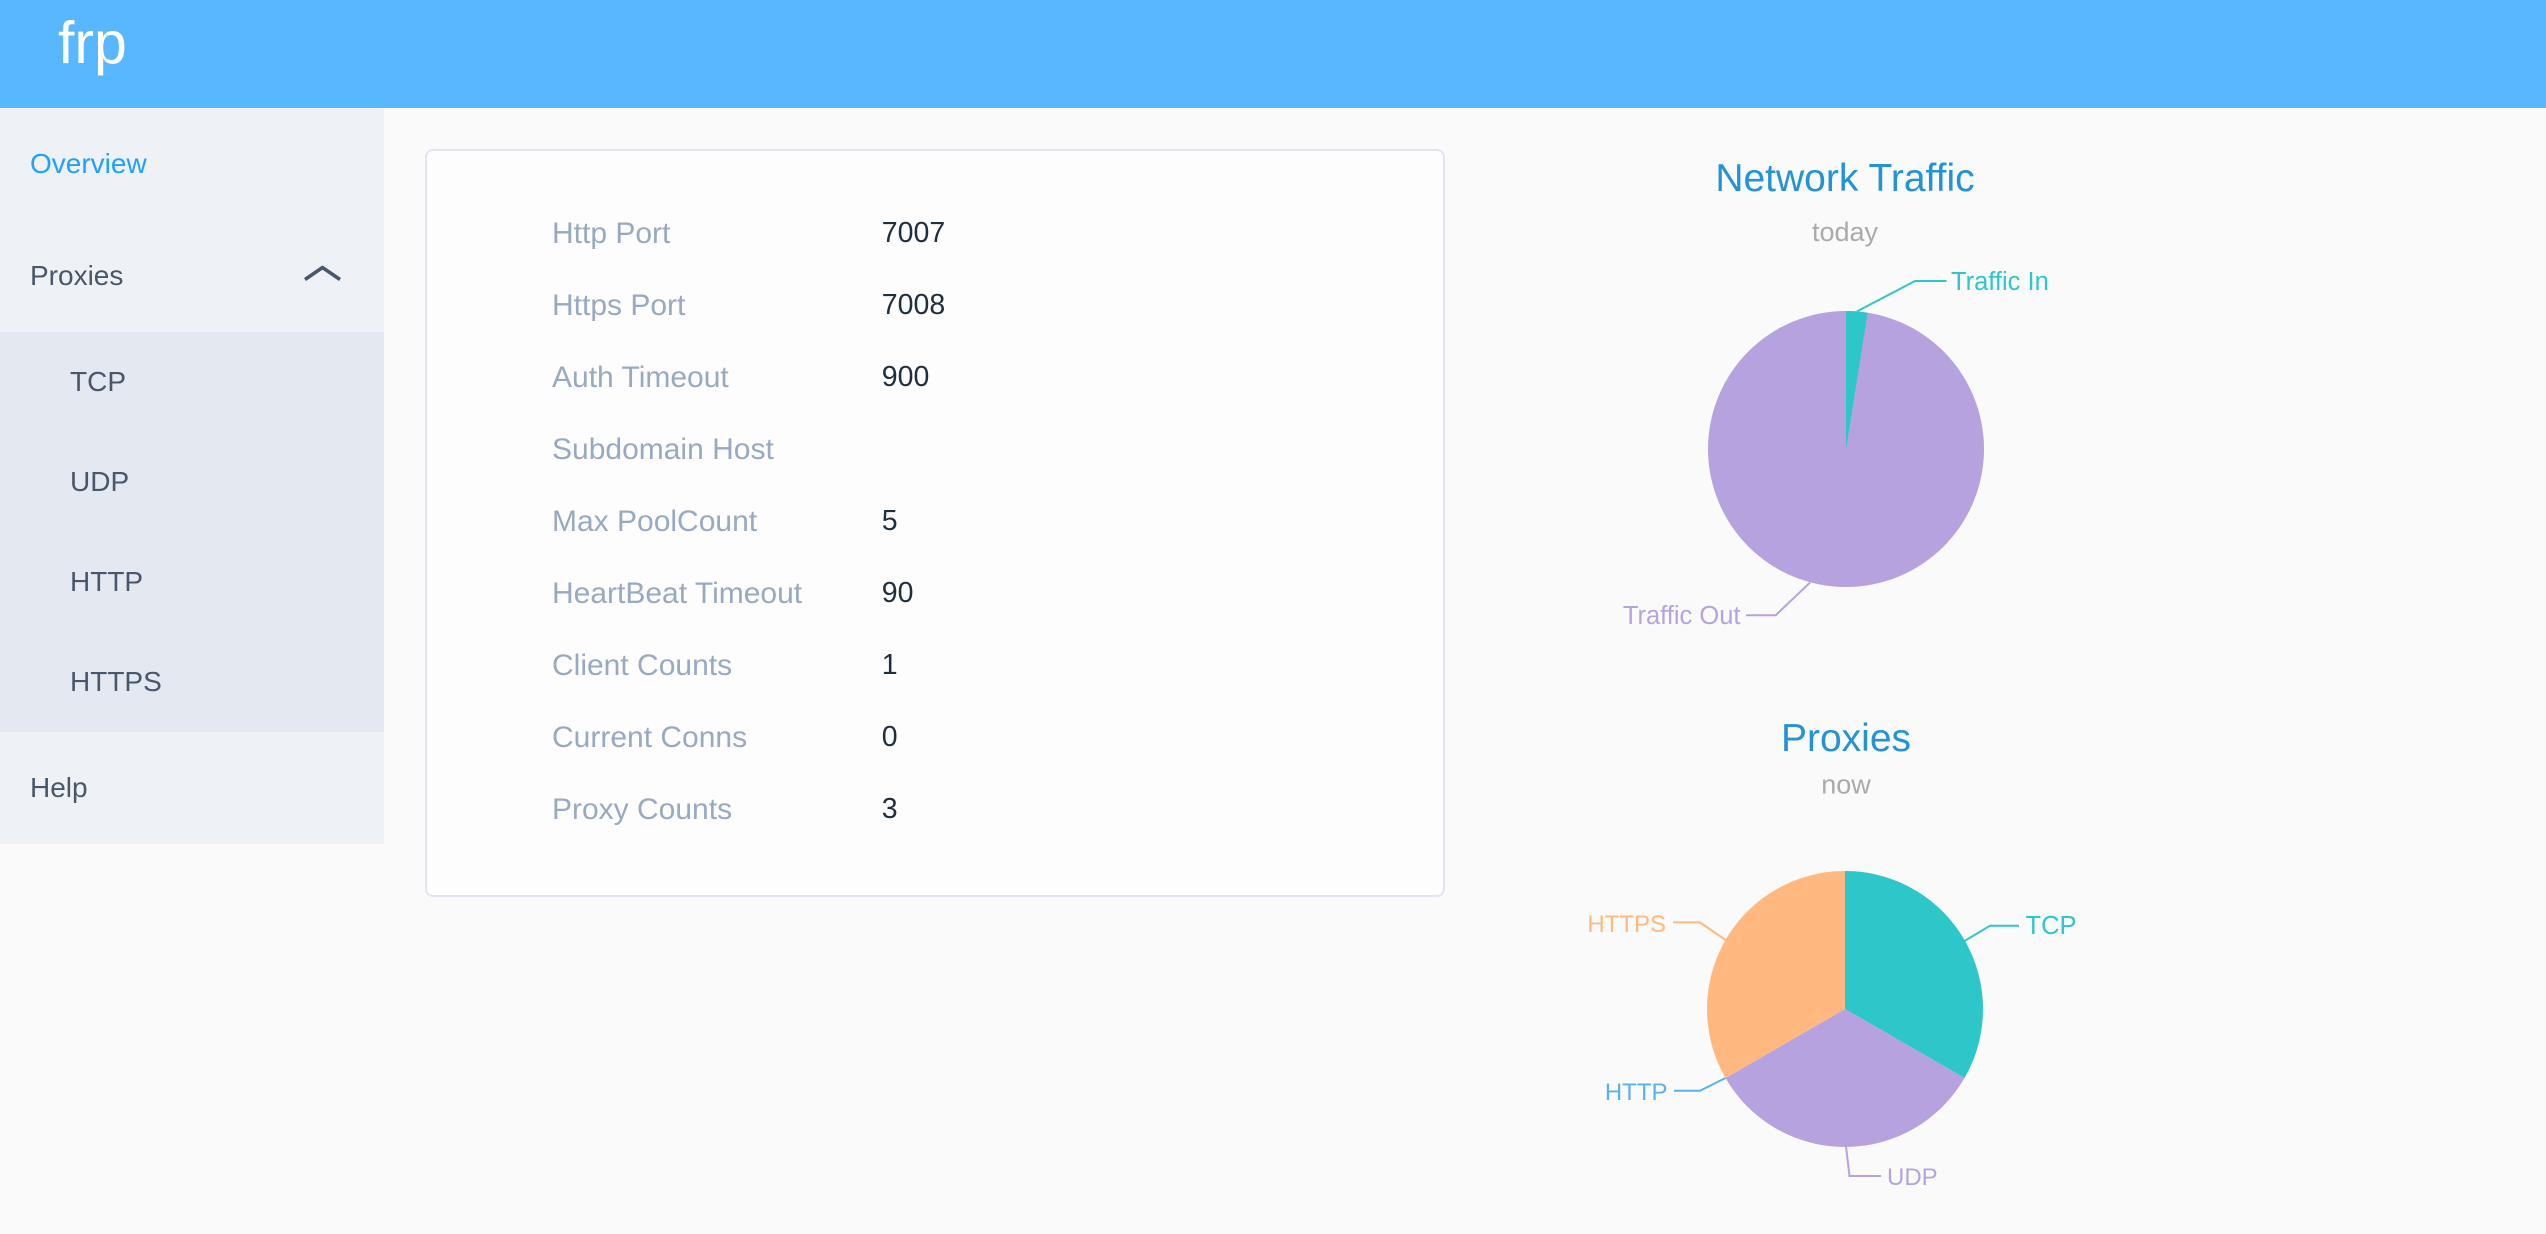 The width and height of the screenshot is (2546, 1234). Describe the element at coordinates (1636, 1092) in the screenshot. I see `svg-text: HTTP` at that location.